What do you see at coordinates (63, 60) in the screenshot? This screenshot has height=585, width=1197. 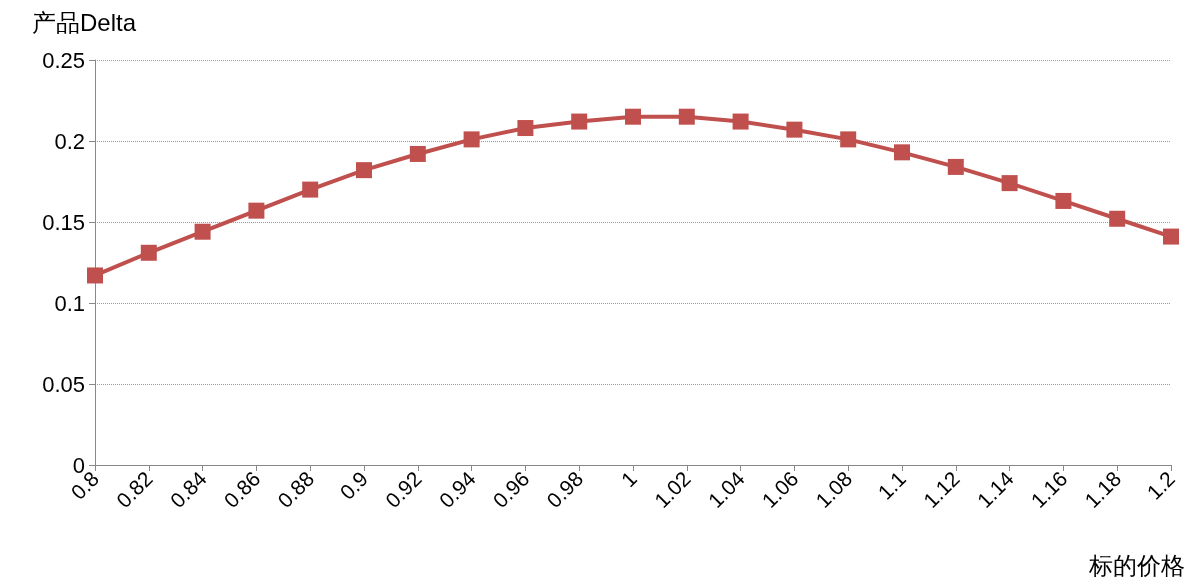 I see `y-tick-label: 0.25` at bounding box center [63, 60].